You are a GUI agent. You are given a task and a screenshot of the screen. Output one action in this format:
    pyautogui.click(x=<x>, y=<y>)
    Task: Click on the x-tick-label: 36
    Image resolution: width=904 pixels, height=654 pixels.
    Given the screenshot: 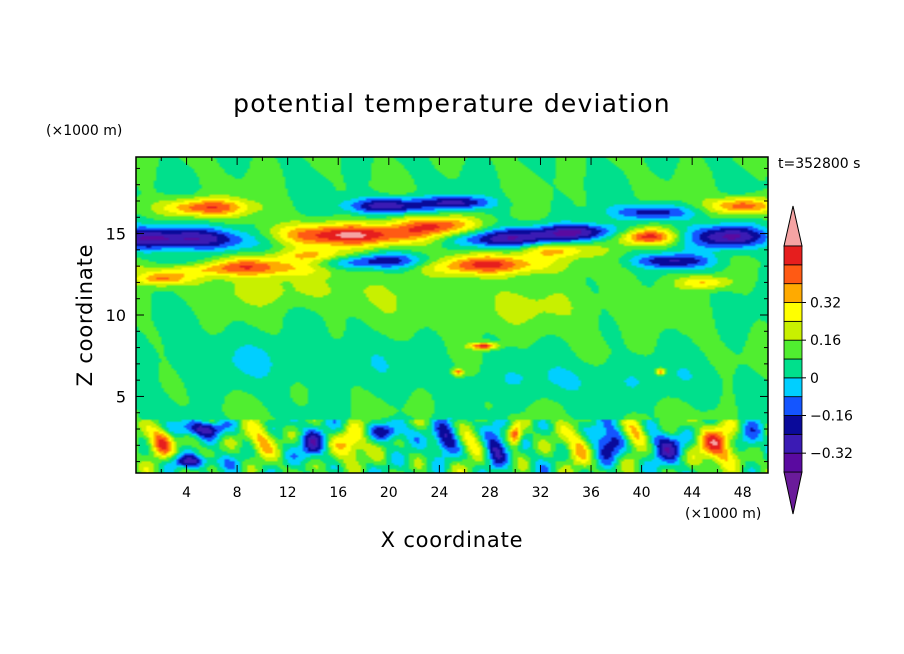 What is the action you would take?
    pyautogui.click(x=591, y=493)
    